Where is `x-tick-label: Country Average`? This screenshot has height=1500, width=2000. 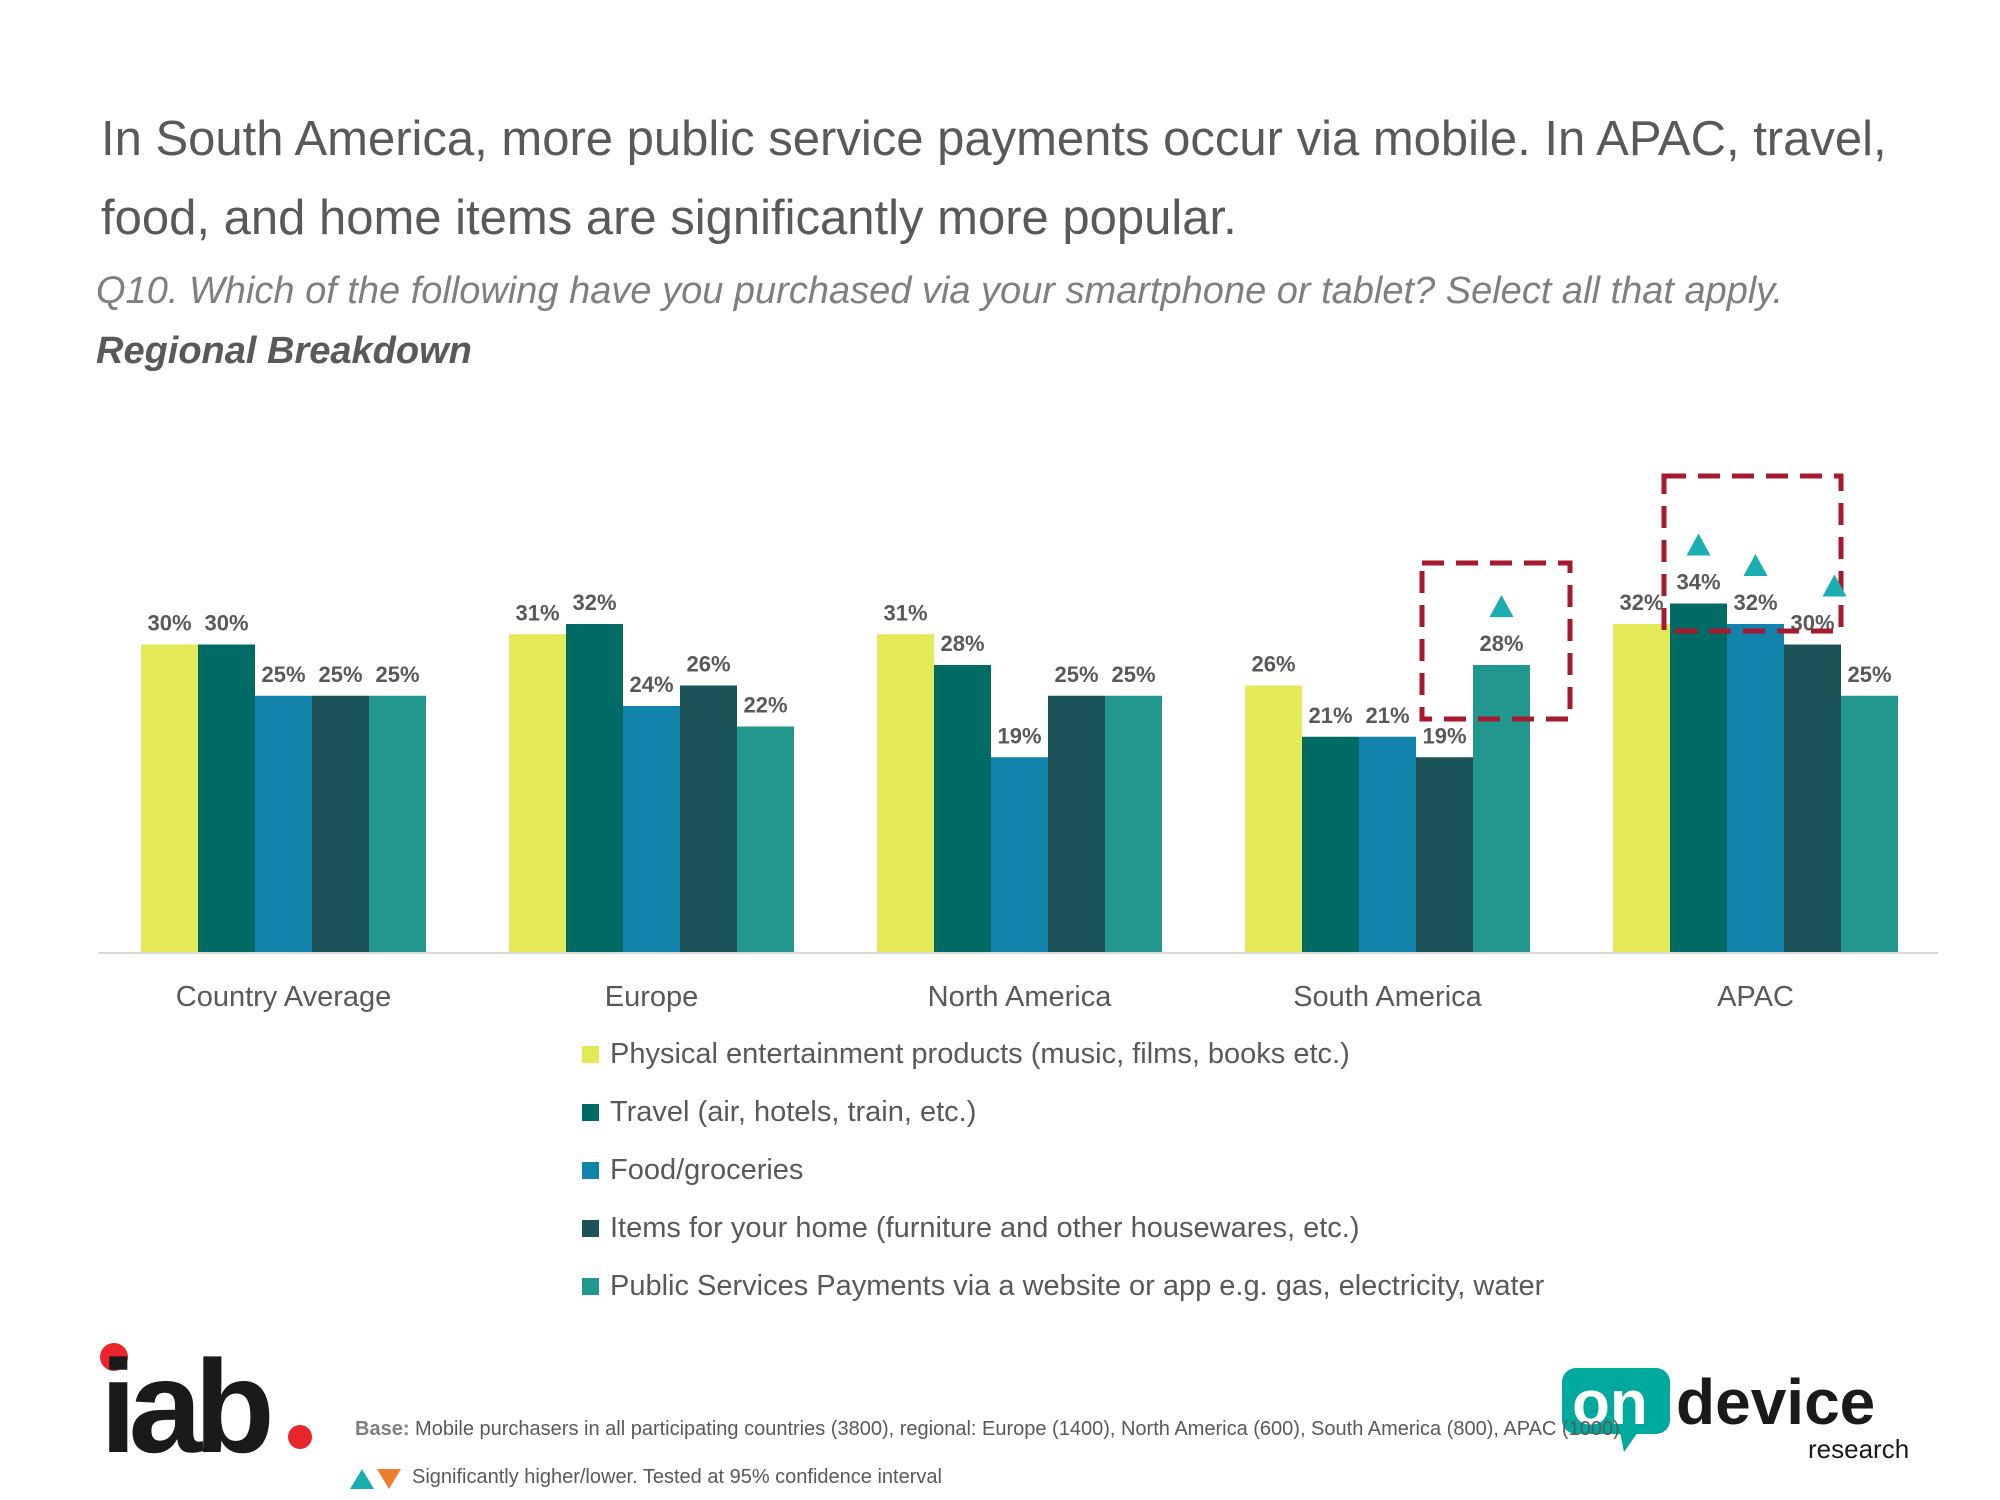 x-tick-label: Country Average is located at coordinates (284, 997).